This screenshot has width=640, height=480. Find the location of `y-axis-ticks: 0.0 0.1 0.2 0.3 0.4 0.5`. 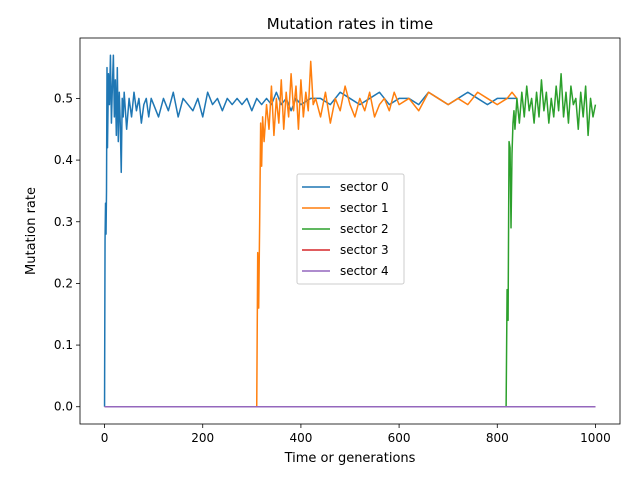

y-axis-ticks: 0.0 0.1 0.2 0.3 0.4 0.5 is located at coordinates (67, 252).